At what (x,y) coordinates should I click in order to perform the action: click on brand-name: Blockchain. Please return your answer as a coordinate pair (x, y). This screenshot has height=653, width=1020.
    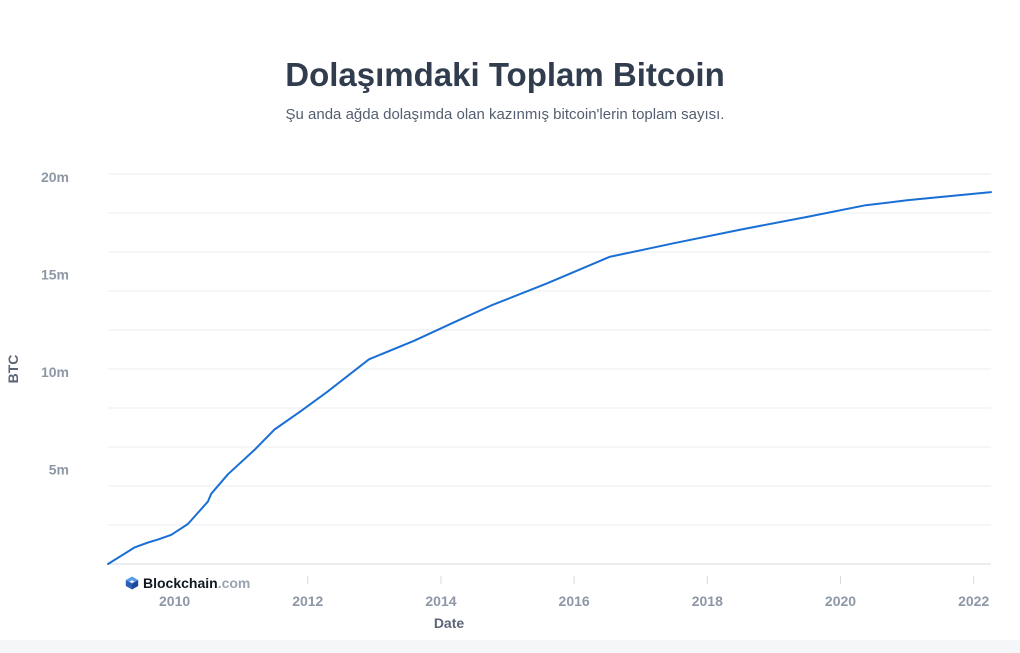
    Looking at the image, I should click on (180, 583).